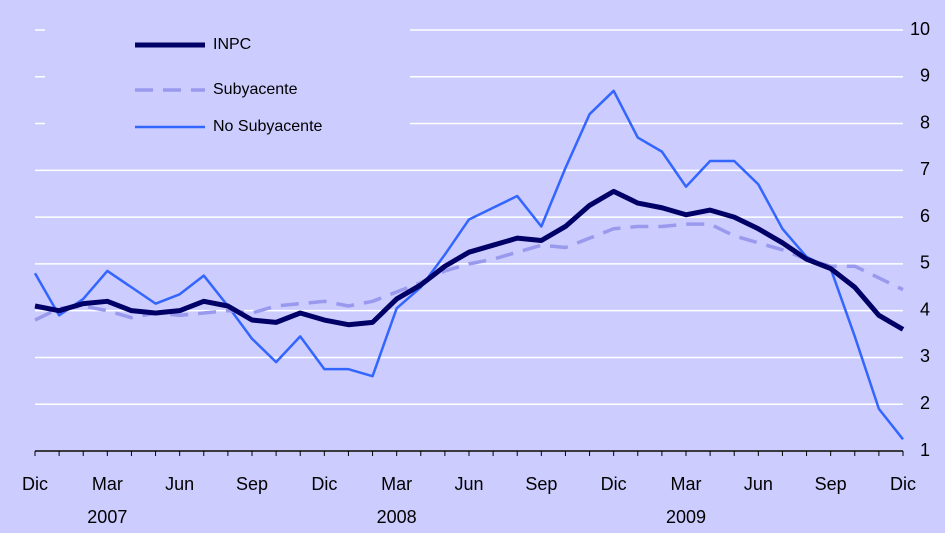  Describe the element at coordinates (255, 89) in the screenshot. I see `legend-label: Subyacente` at that location.